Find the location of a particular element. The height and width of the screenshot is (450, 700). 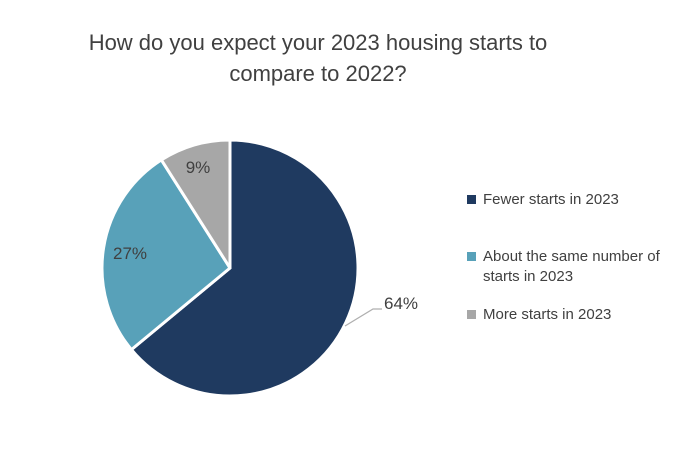

data-label-more-starts: 9% is located at coordinates (198, 167).